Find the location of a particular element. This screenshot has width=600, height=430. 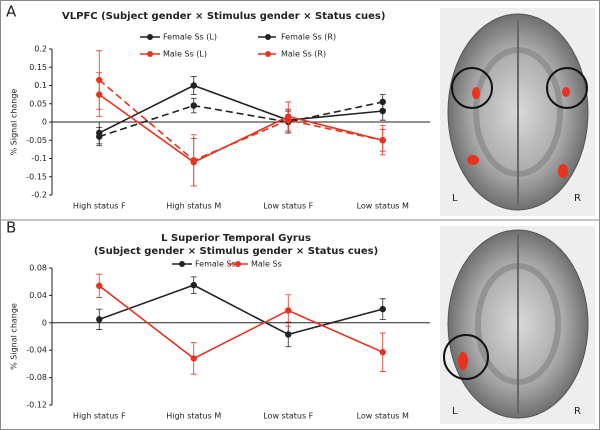

y-tick-label: 0.08 is located at coordinates (38, 268).